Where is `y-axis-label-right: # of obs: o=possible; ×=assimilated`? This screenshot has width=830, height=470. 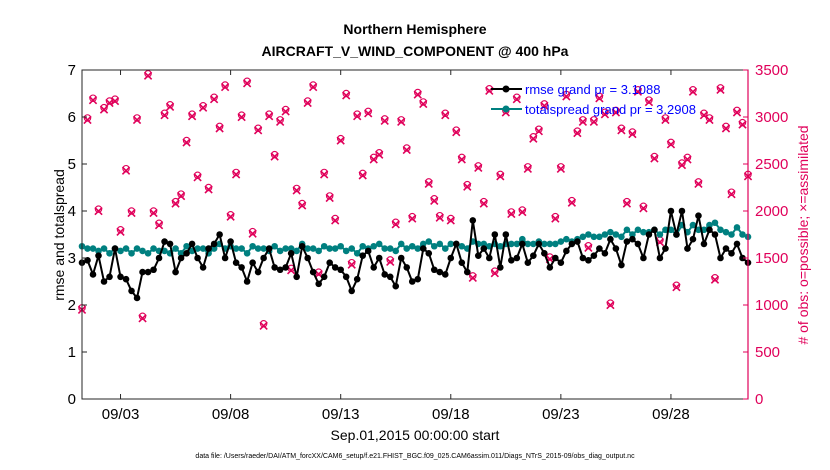 y-axis-label-right: # of obs: o=possible; ×=assimilated is located at coordinates (803, 234).